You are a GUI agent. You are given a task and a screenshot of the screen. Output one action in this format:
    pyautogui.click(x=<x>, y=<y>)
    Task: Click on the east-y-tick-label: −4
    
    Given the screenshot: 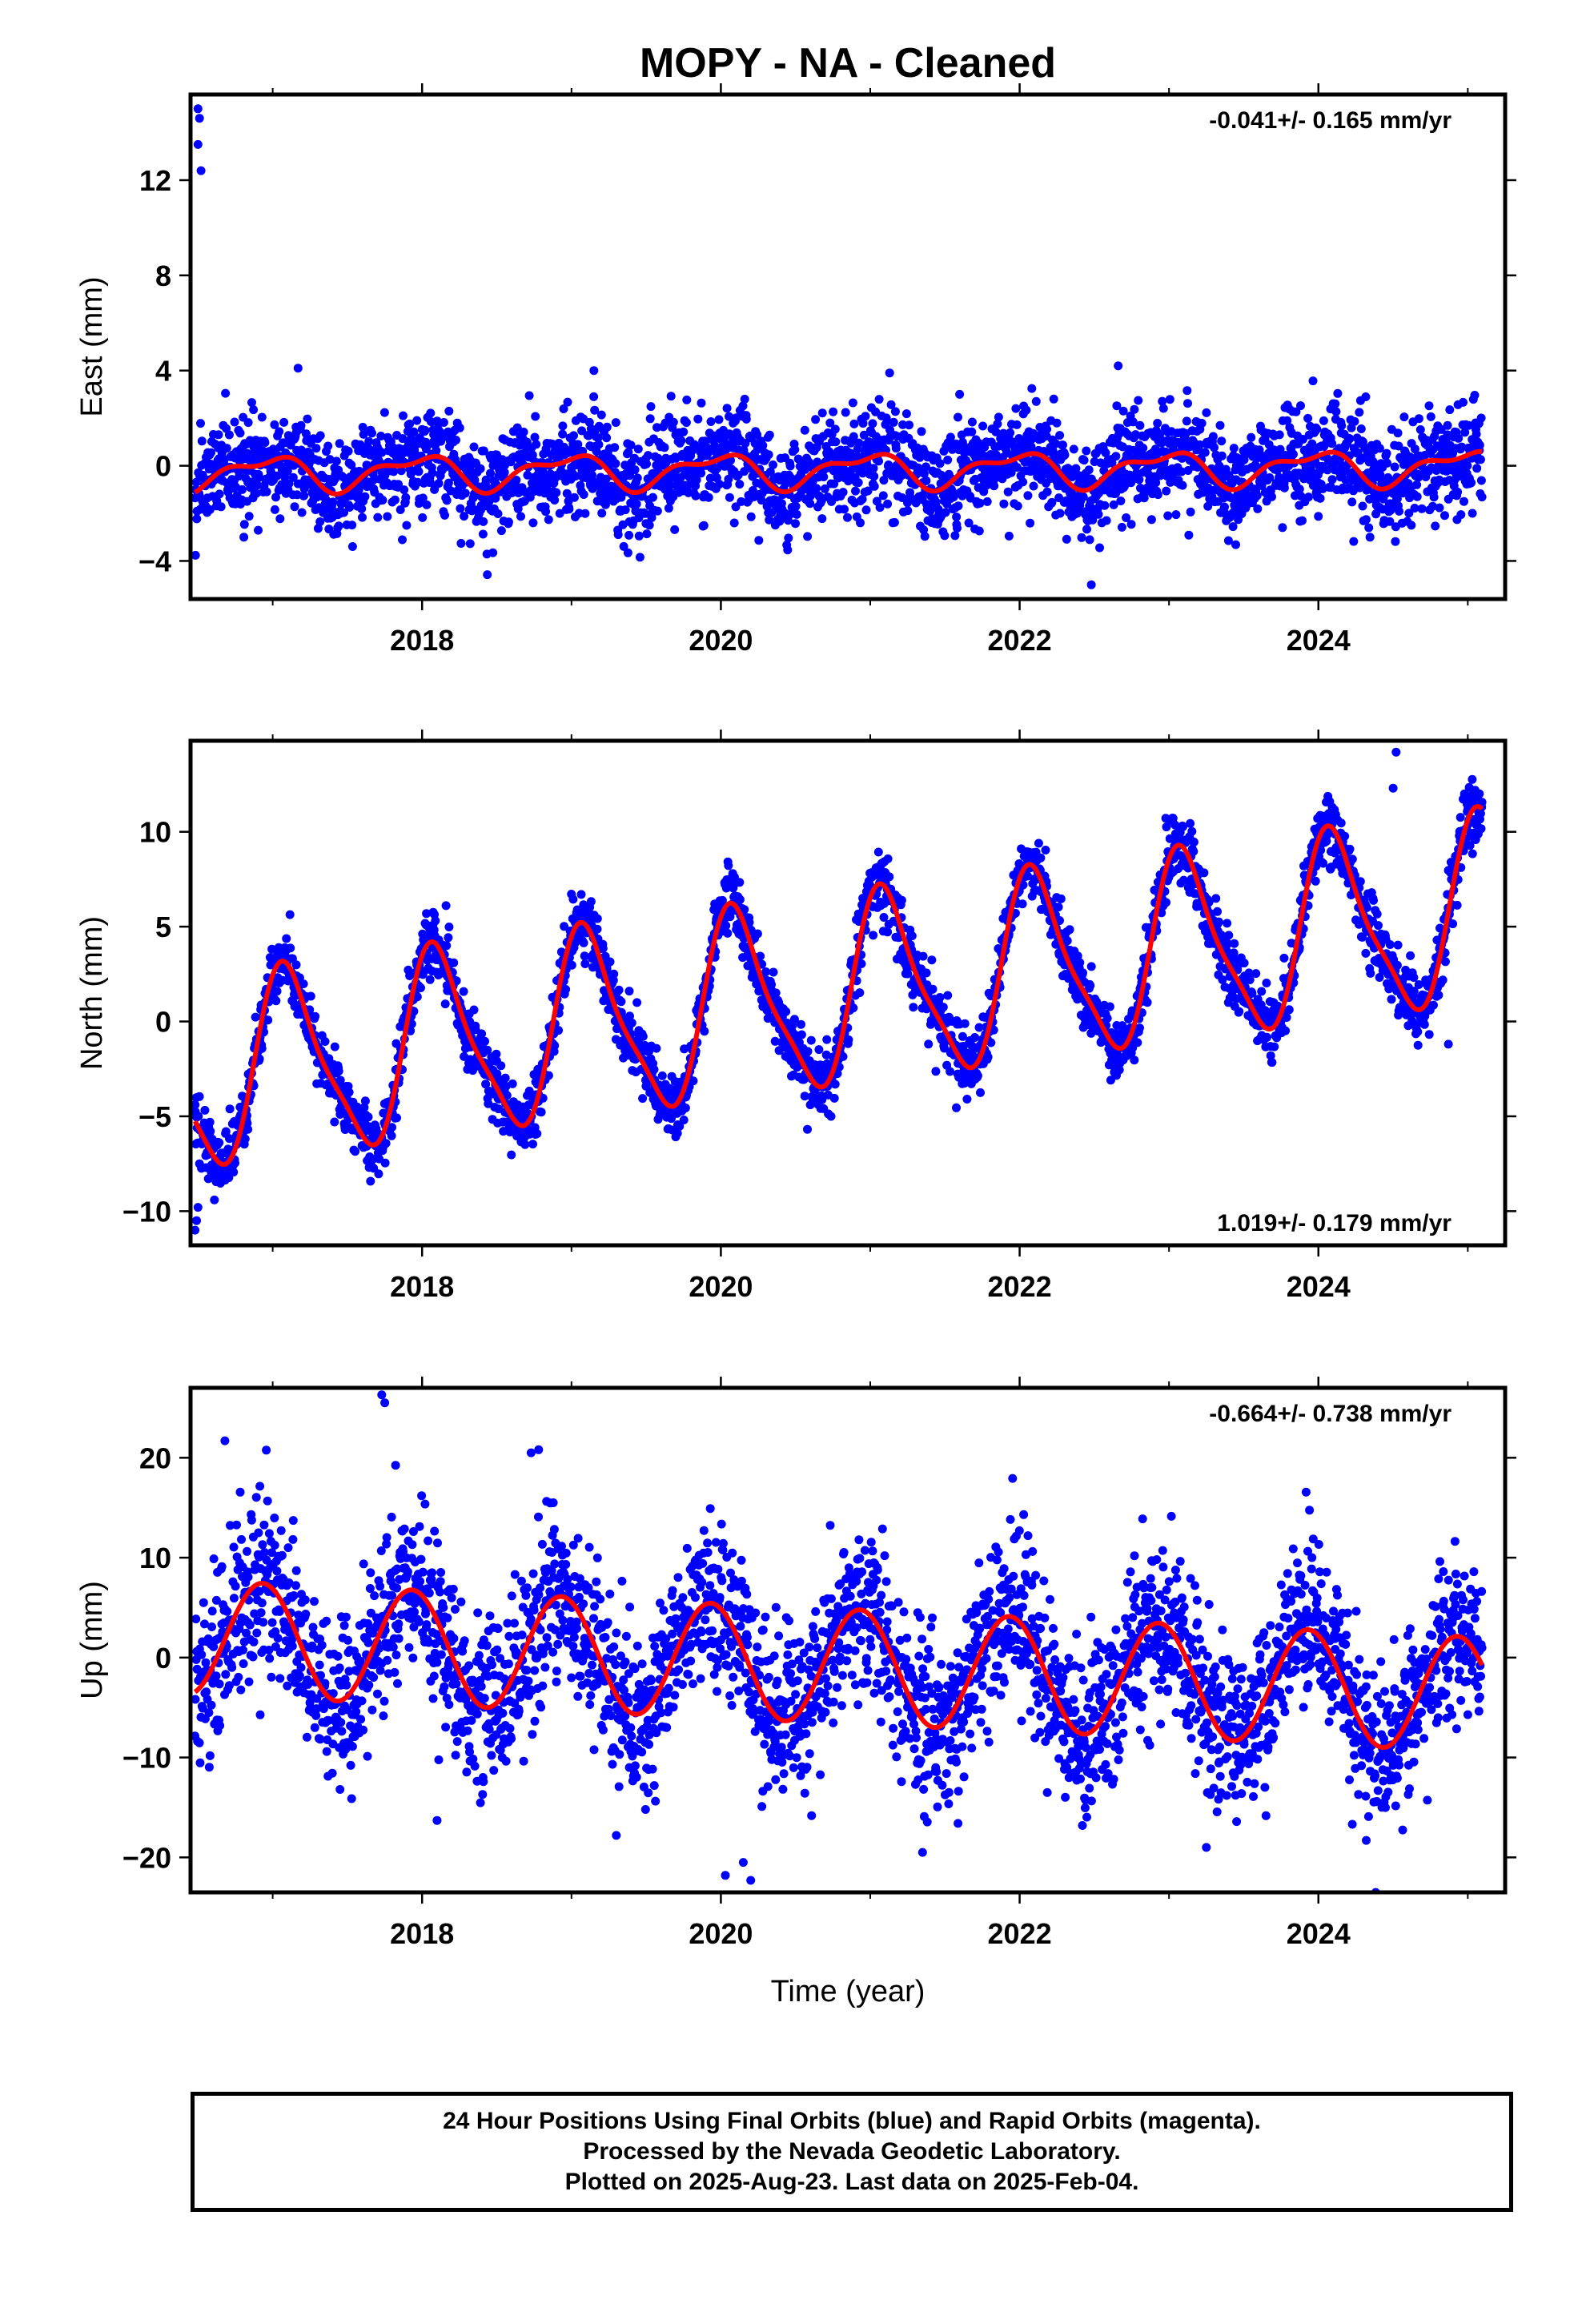 What is the action you would take?
    pyautogui.click(x=155, y=561)
    